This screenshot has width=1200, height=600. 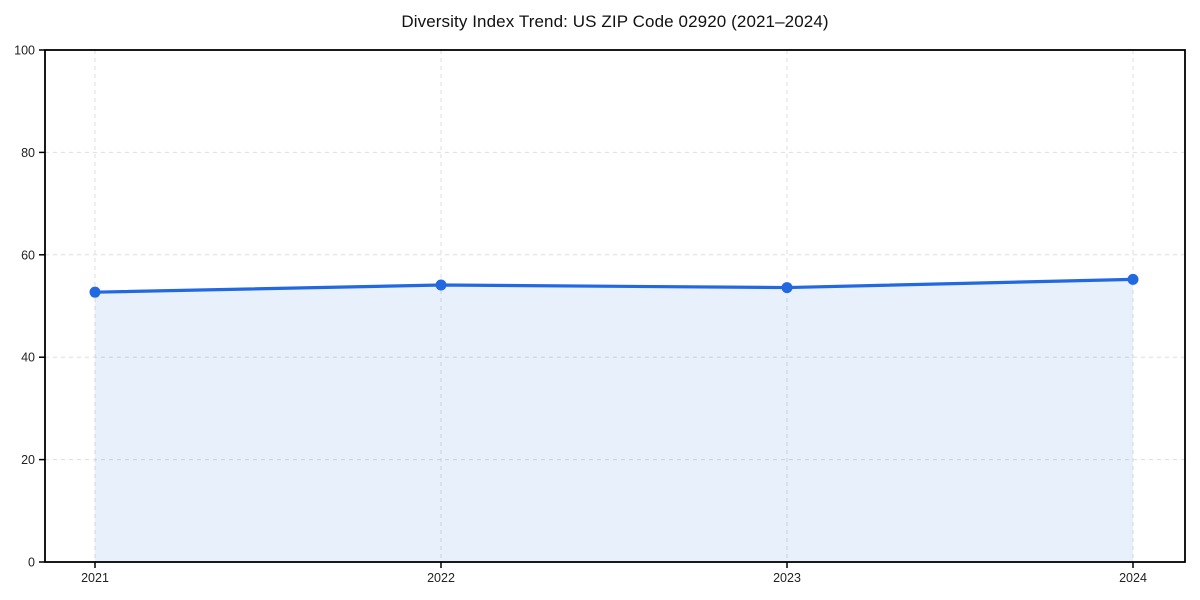 I want to click on x-axis-tick-label: 2022, so click(x=441, y=578).